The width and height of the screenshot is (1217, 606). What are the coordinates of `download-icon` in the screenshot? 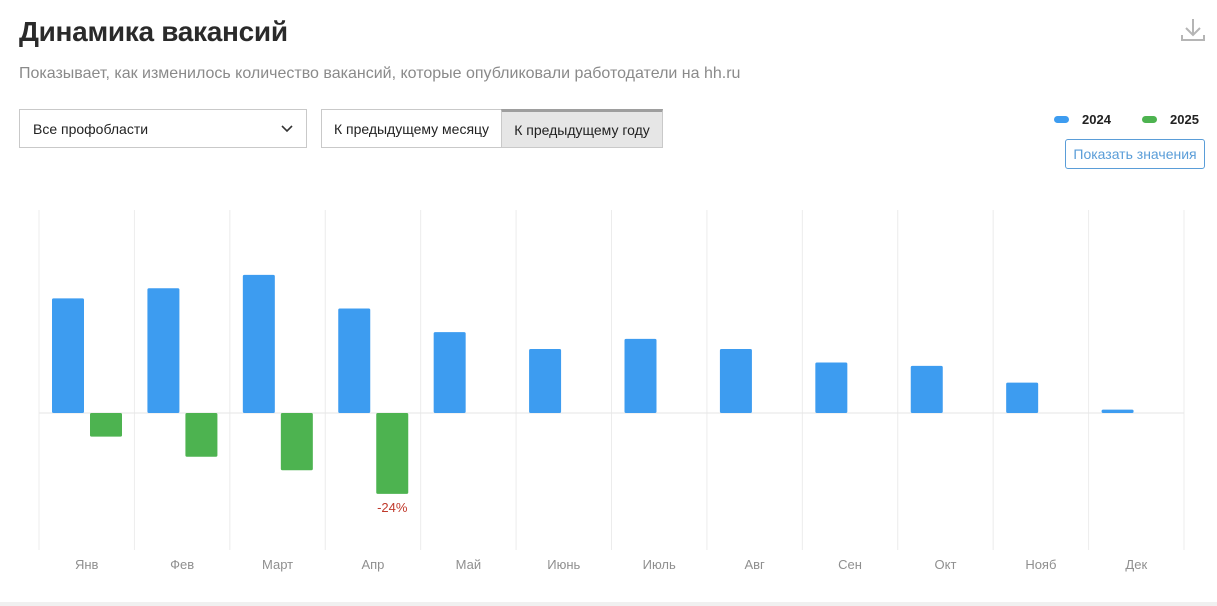 It's located at (1193, 30).